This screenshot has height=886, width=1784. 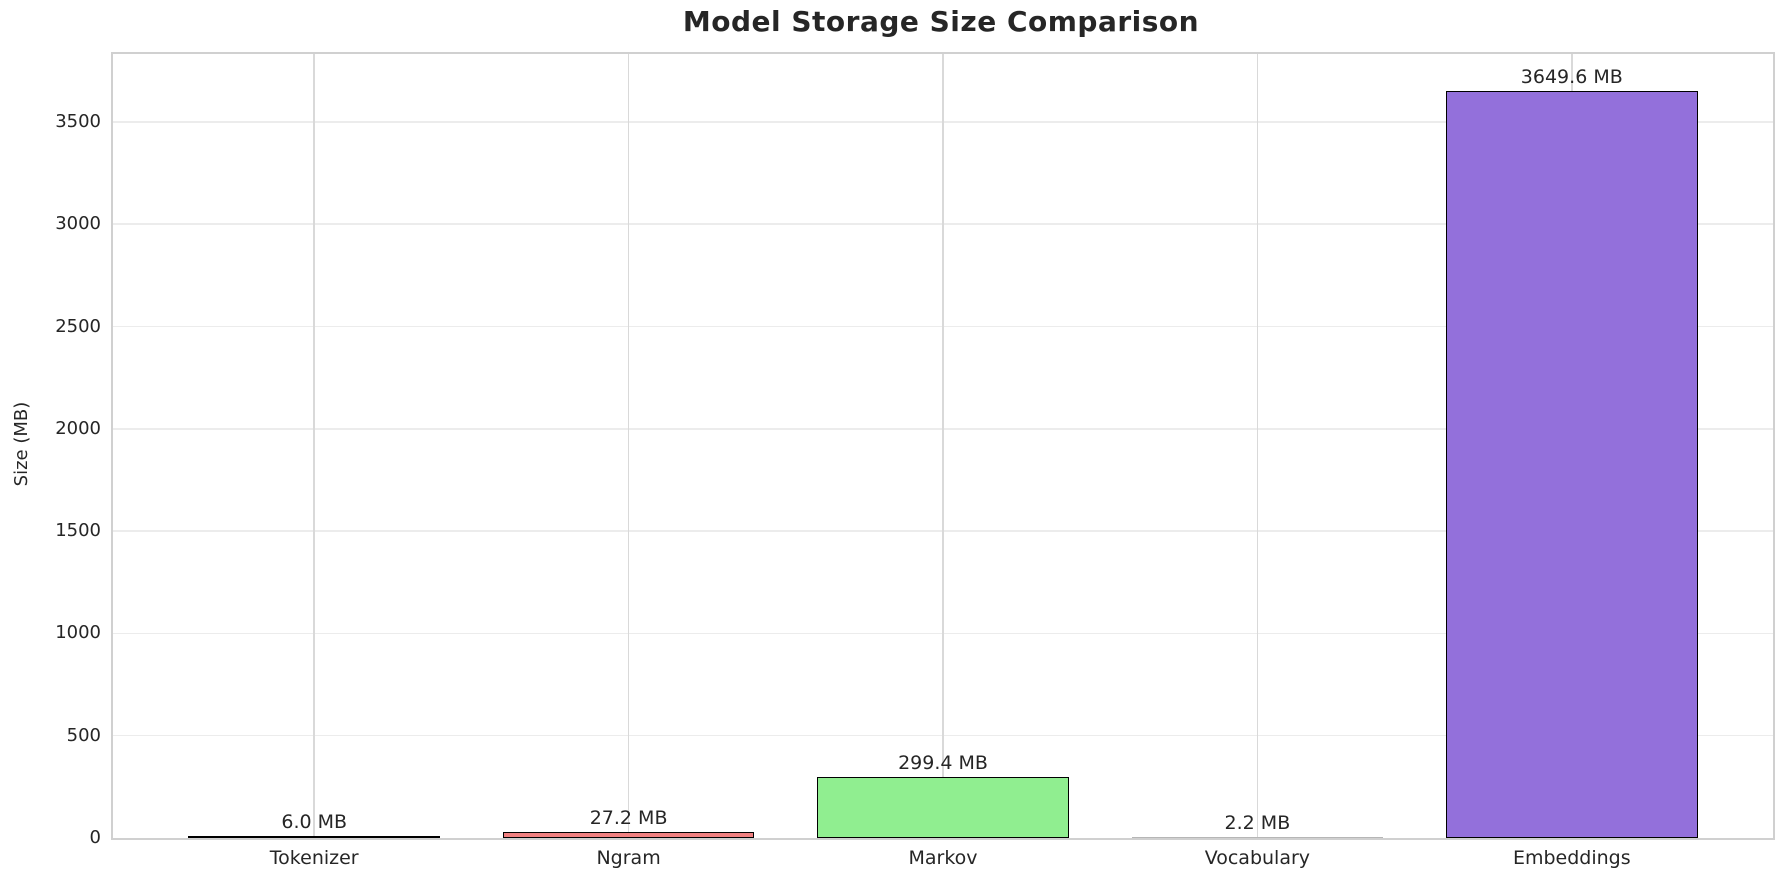 I want to click on bar-value-label: 27.2 MB, so click(x=628, y=818).